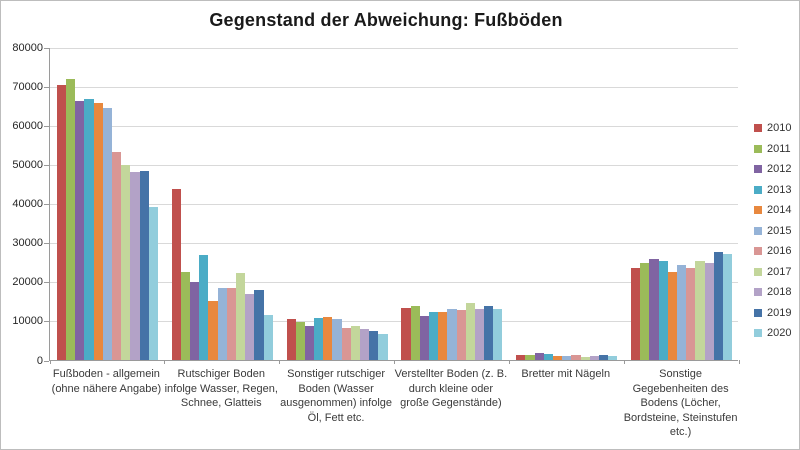 The height and width of the screenshot is (450, 800). I want to click on y-axis-label: 20000, so click(27, 282).